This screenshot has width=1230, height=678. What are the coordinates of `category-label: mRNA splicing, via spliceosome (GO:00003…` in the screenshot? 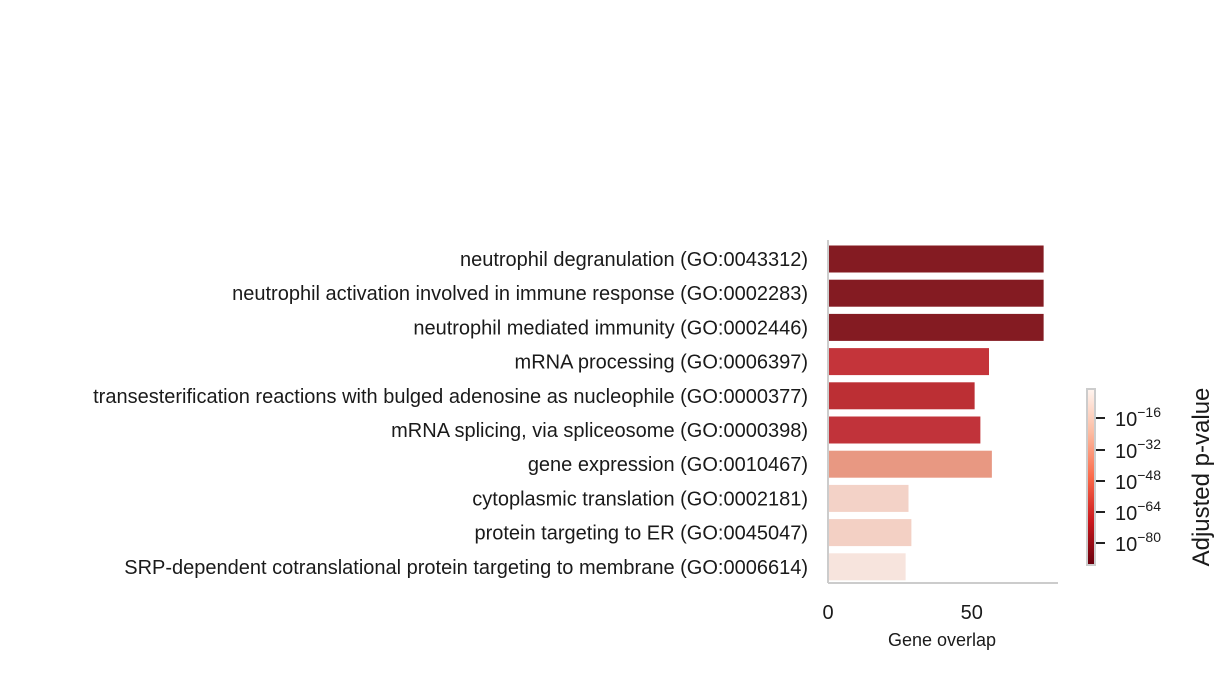 It's located at (599, 431).